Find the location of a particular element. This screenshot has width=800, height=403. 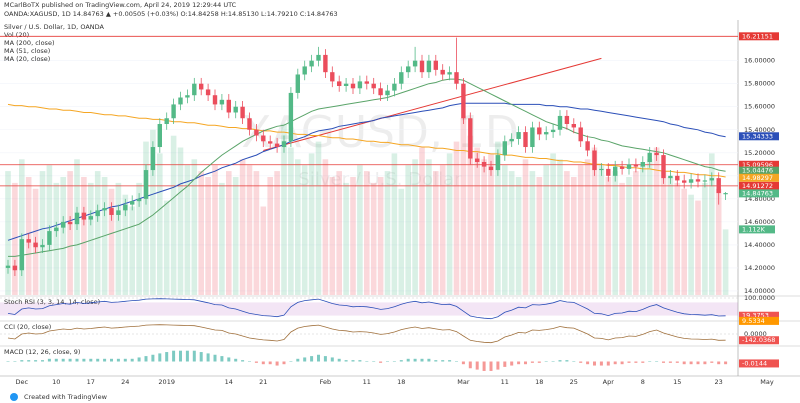

y-tick-label: 14.00000 is located at coordinates (759, 291).